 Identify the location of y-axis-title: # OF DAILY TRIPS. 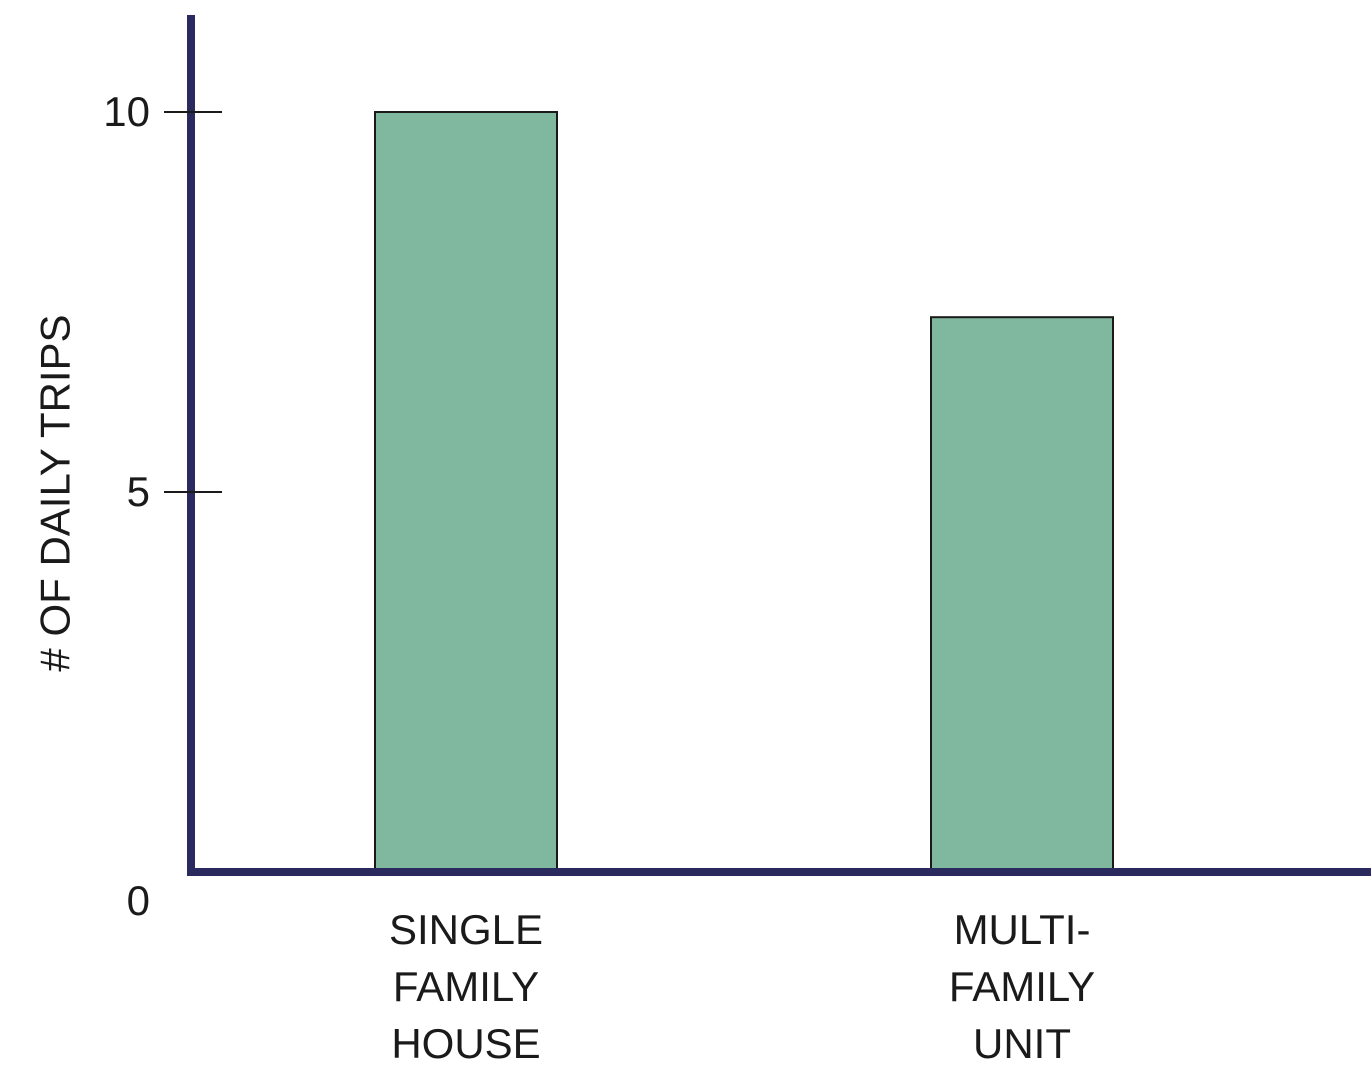
(55, 492).